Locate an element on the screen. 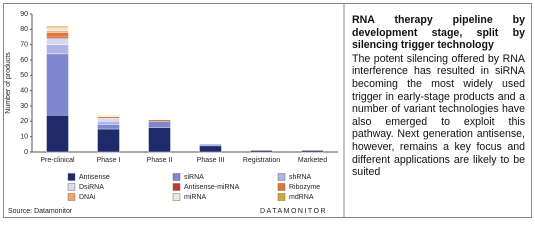 The image size is (535, 240). source: Source: Datamonitor is located at coordinates (40, 211).